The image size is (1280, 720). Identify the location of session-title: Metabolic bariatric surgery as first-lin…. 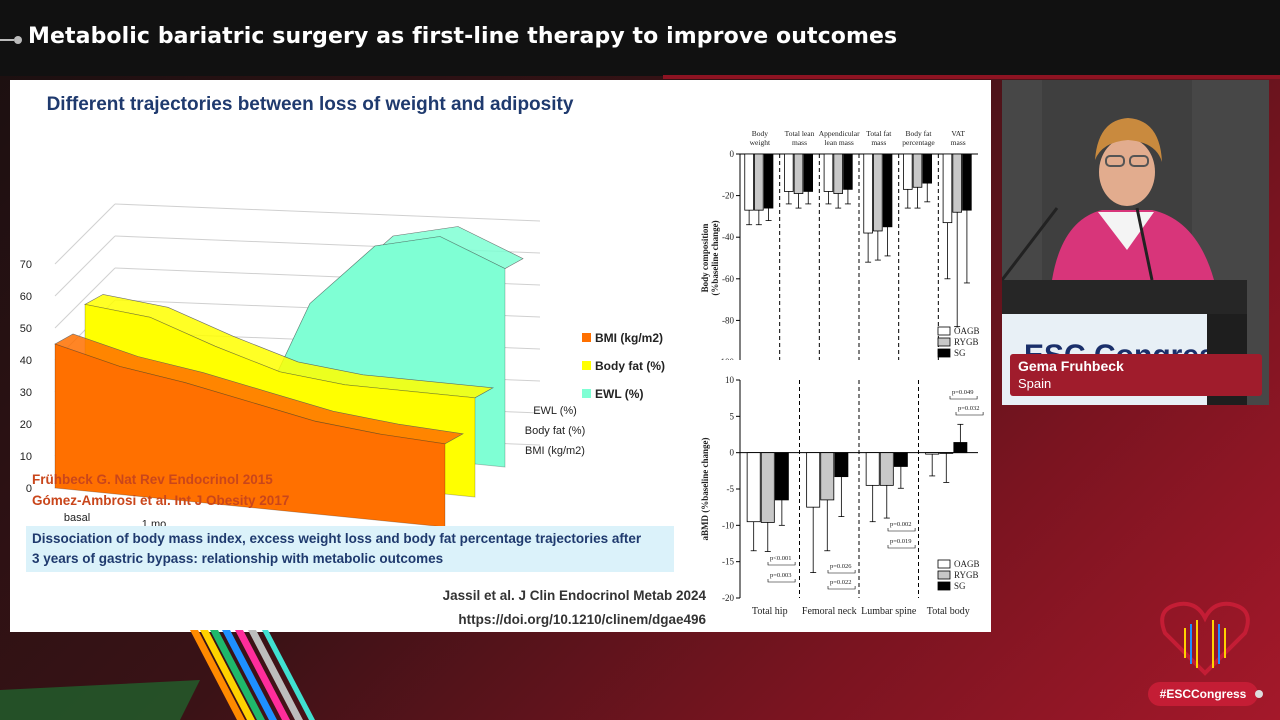
(463, 36).